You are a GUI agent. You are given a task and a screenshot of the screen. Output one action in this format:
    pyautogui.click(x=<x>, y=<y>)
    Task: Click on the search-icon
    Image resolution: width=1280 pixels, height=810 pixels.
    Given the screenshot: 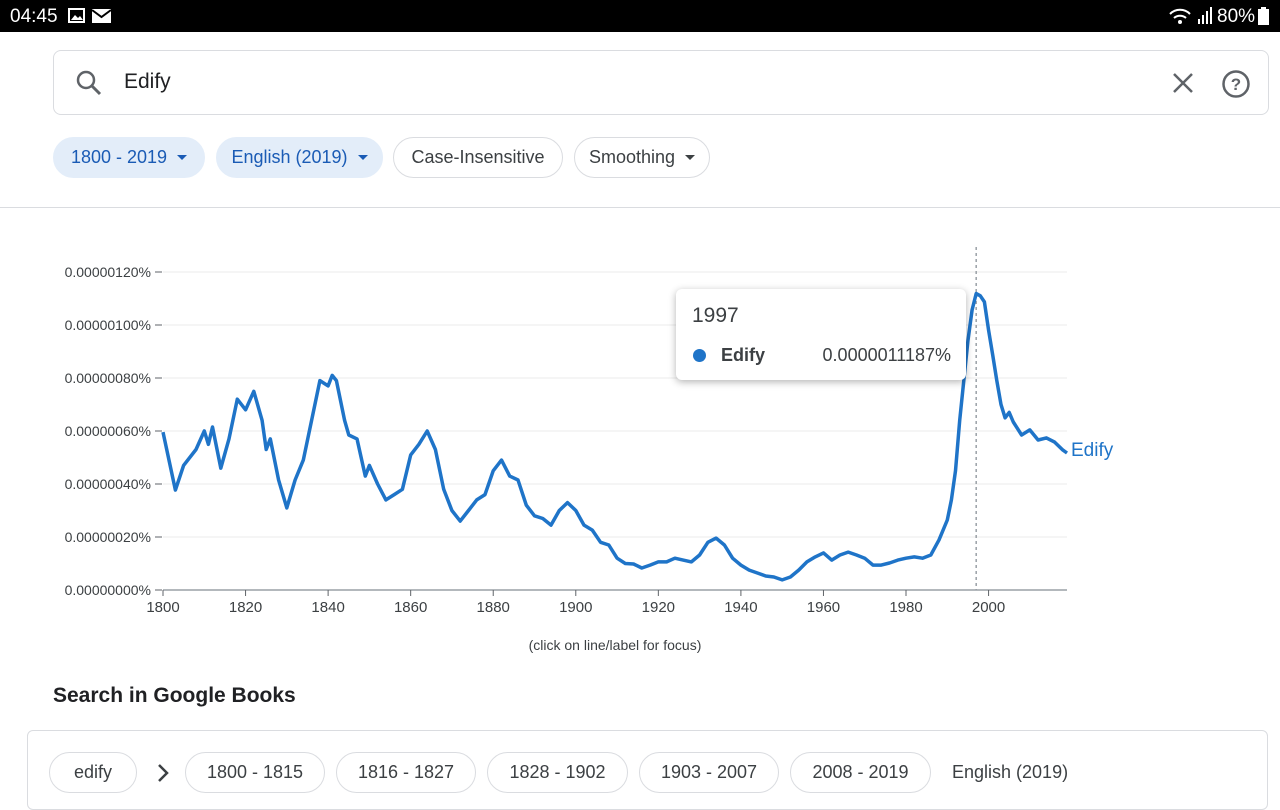 What is the action you would take?
    pyautogui.click(x=89, y=83)
    